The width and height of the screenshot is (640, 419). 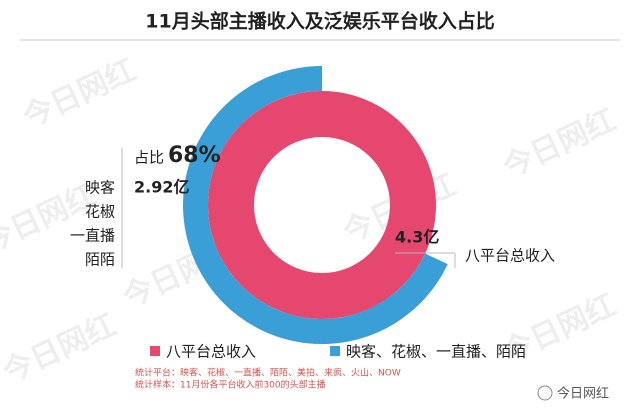 What do you see at coordinates (436, 352) in the screenshot?
I see `legend-label: 映客、花椒、一直播、陌陌` at bounding box center [436, 352].